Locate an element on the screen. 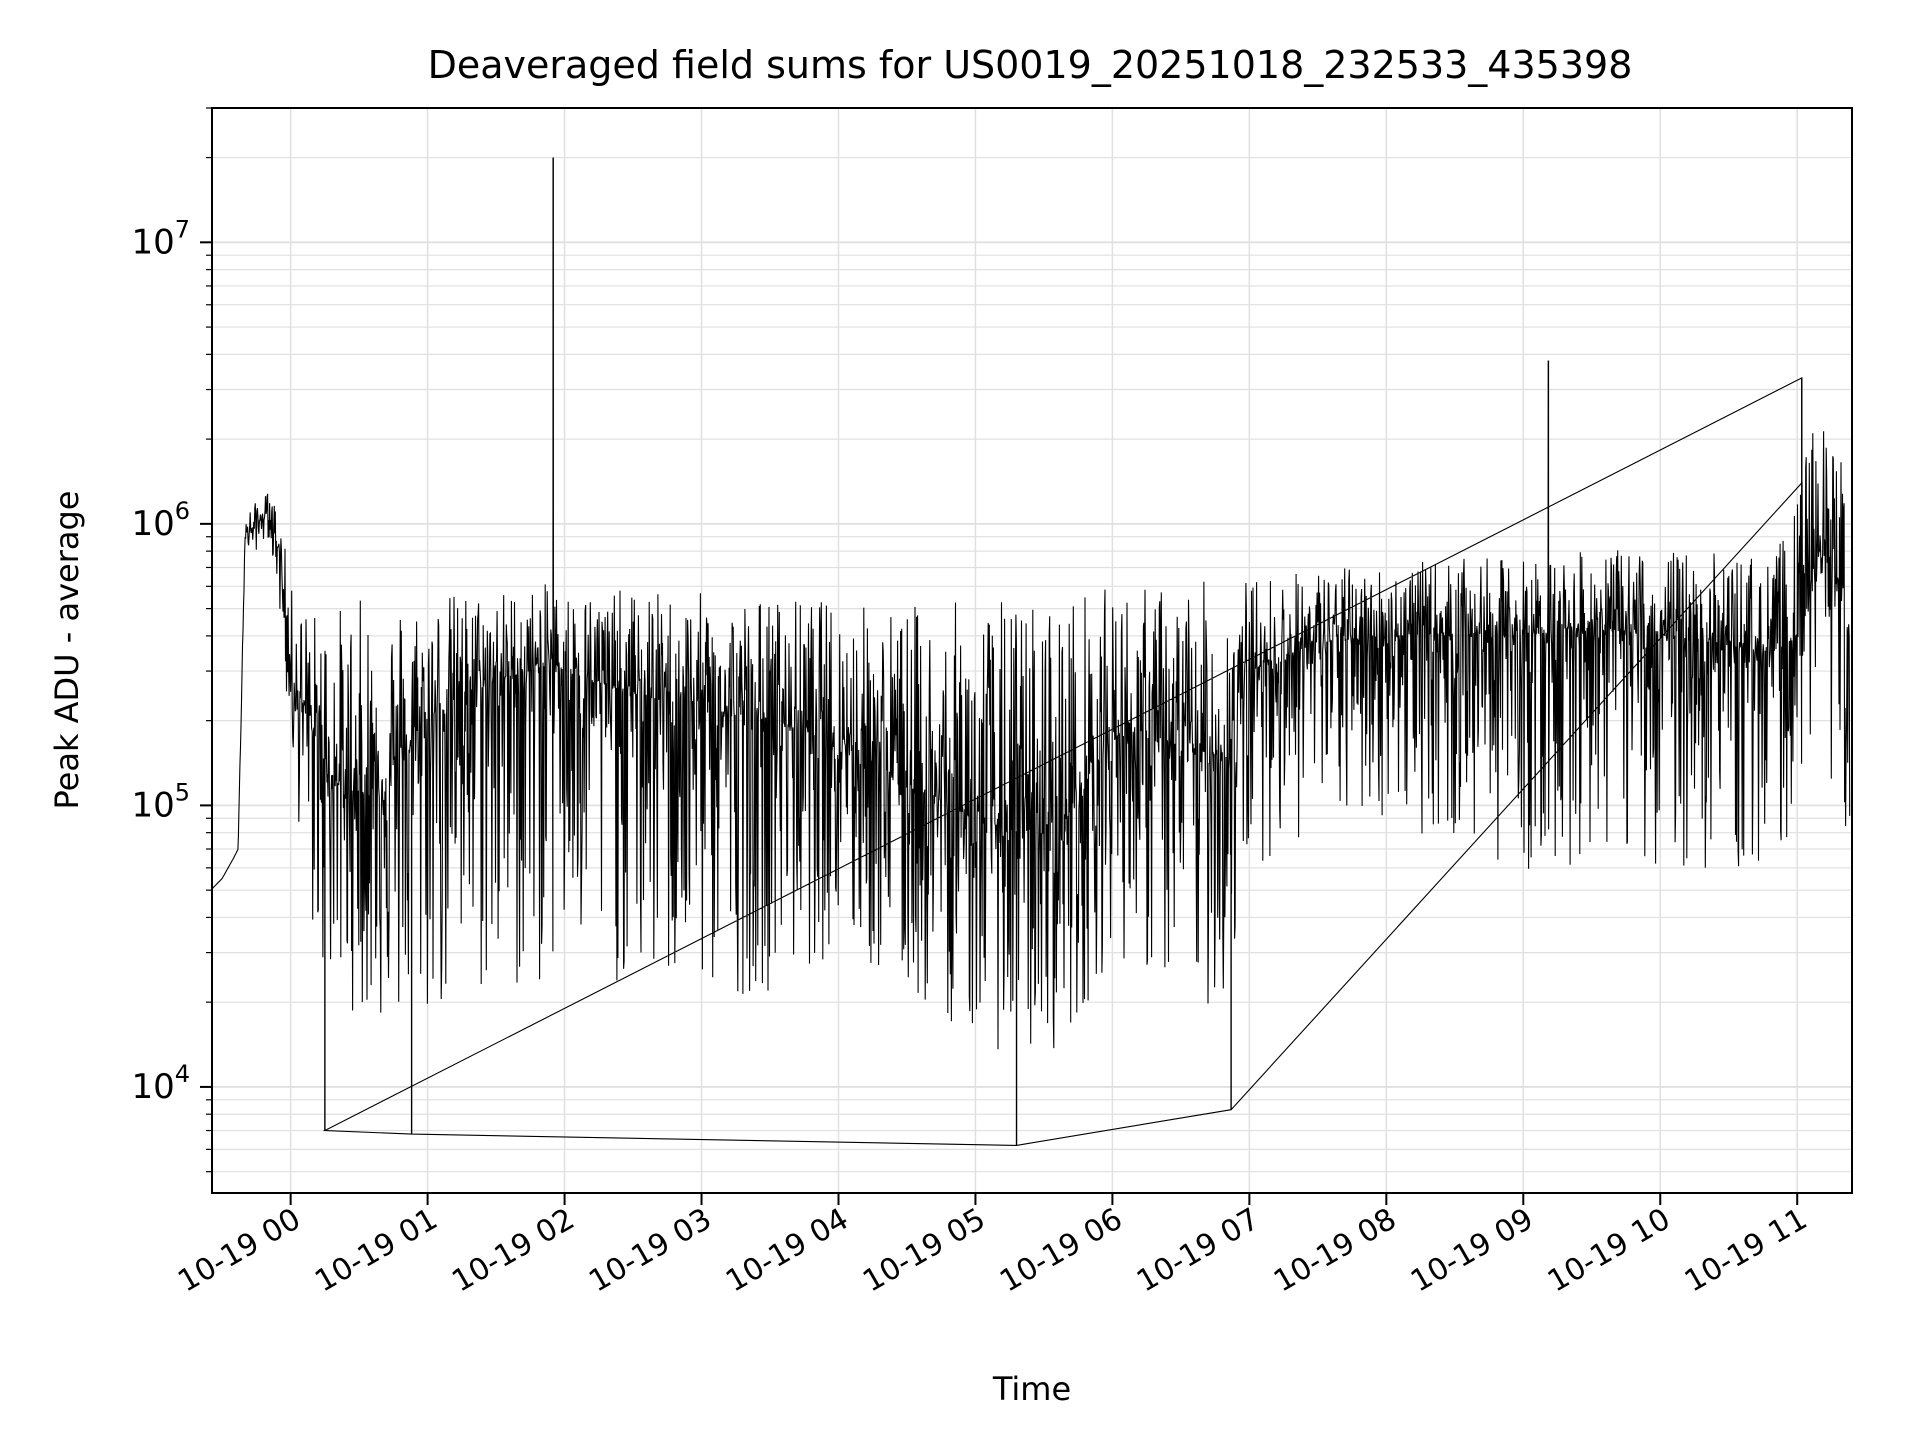 The image size is (1920, 1440). x-tick-label: 10-19 04 is located at coordinates (787, 1251).